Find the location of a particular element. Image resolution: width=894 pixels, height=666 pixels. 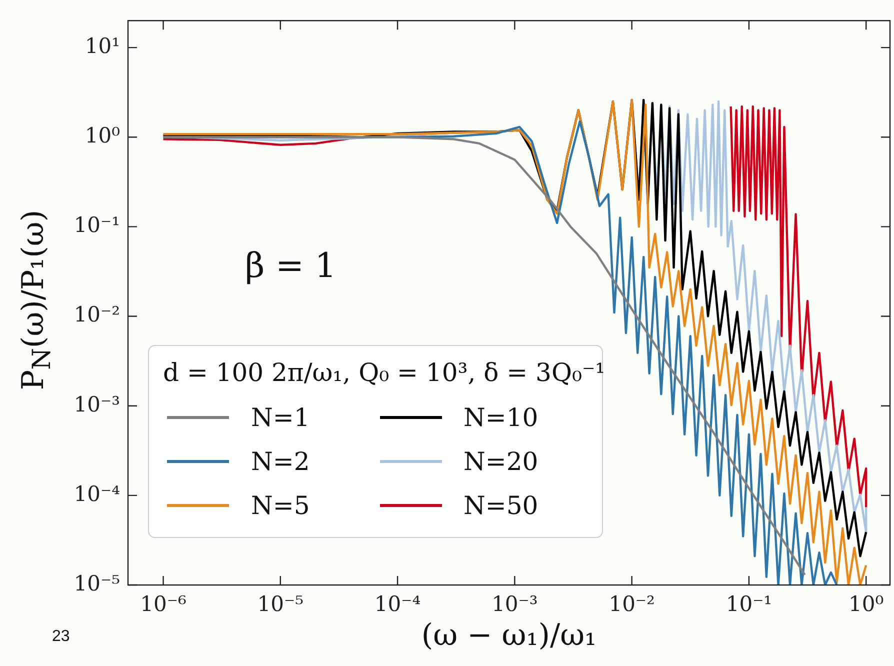

x-tick-label: 10⁻² is located at coordinates (631, 604).